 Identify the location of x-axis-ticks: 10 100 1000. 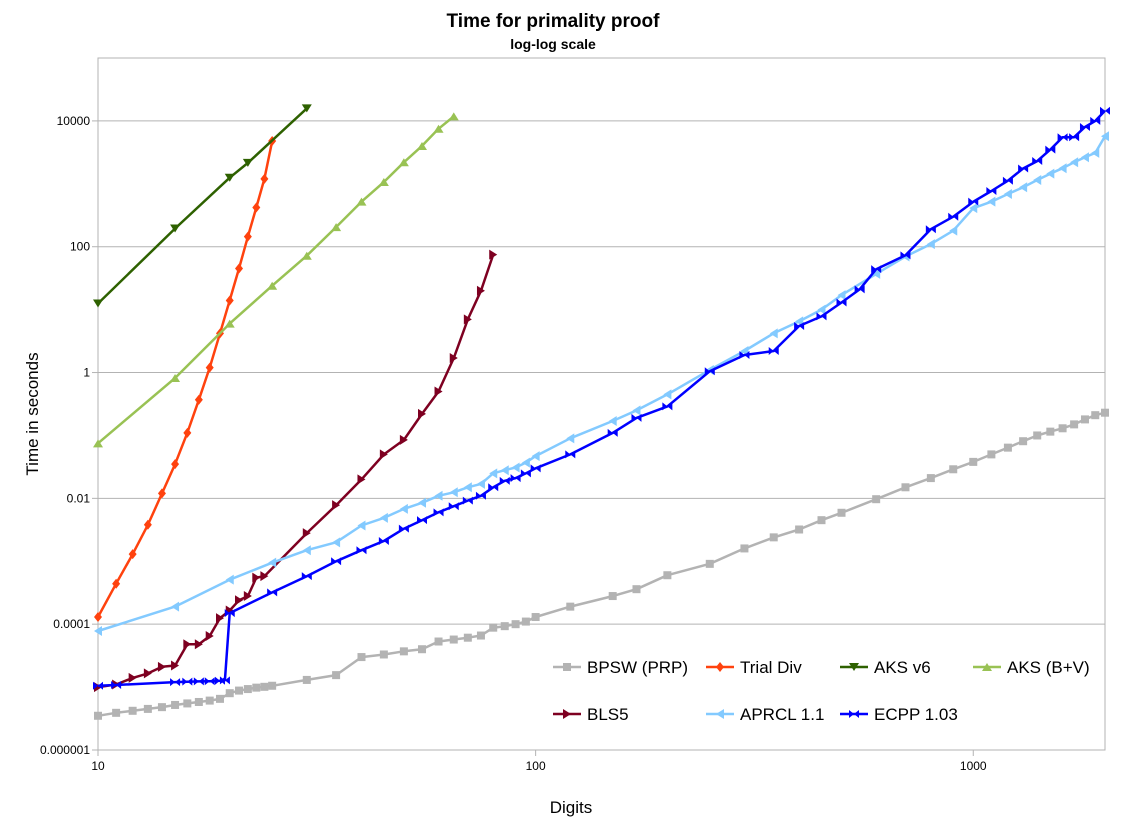
(539, 761).